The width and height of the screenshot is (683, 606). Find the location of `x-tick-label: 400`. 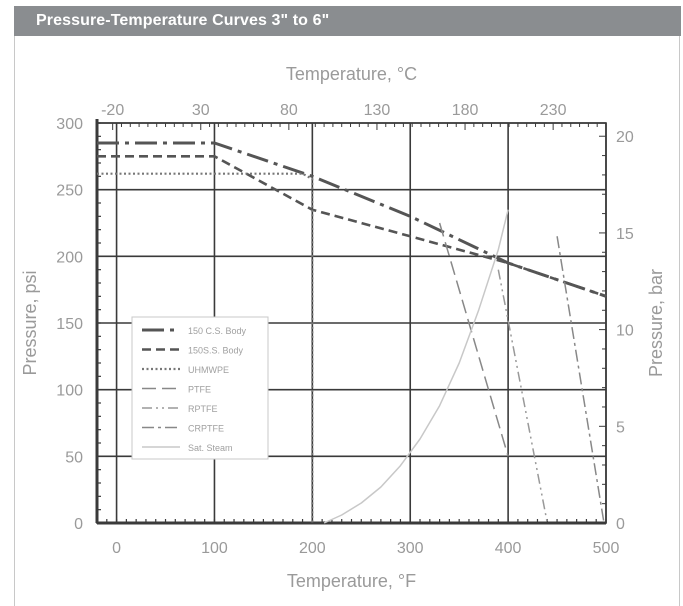

x-tick-label: 400 is located at coordinates (508, 548).